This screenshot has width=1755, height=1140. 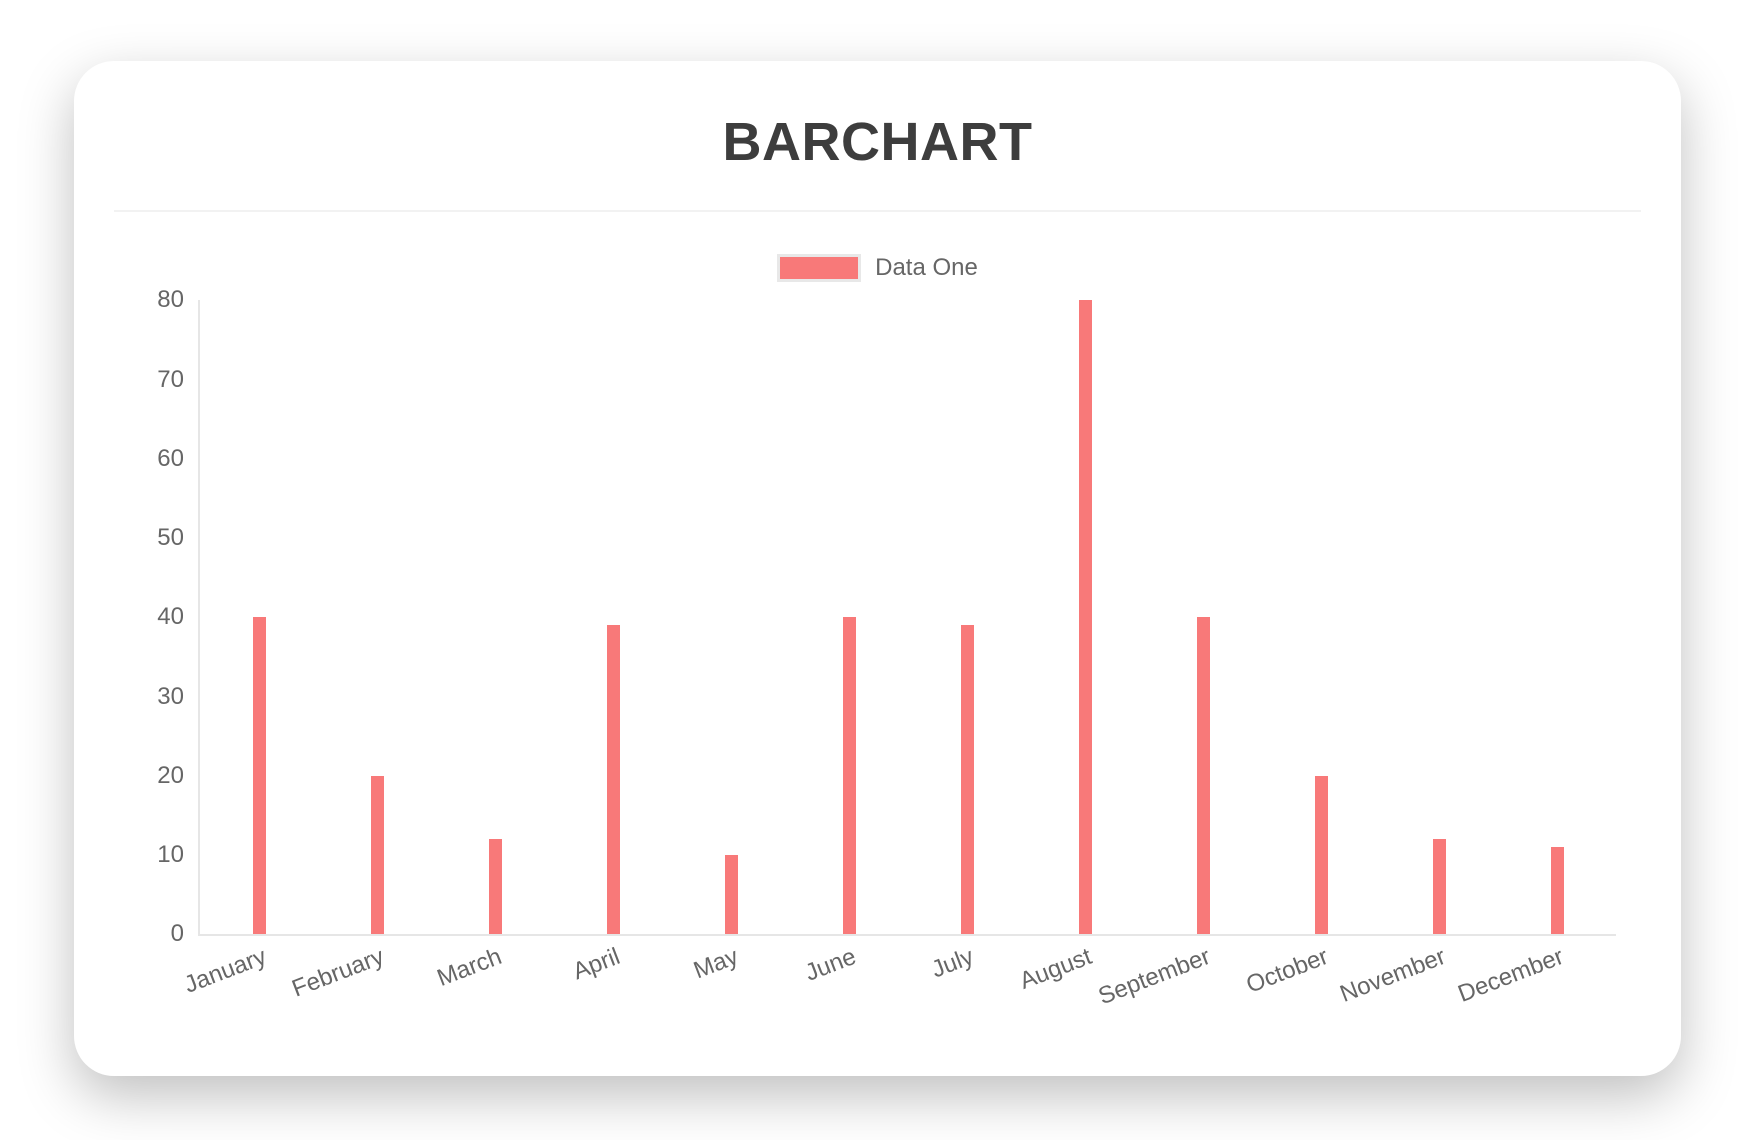 I want to click on bar-august, so click(x=1085, y=617).